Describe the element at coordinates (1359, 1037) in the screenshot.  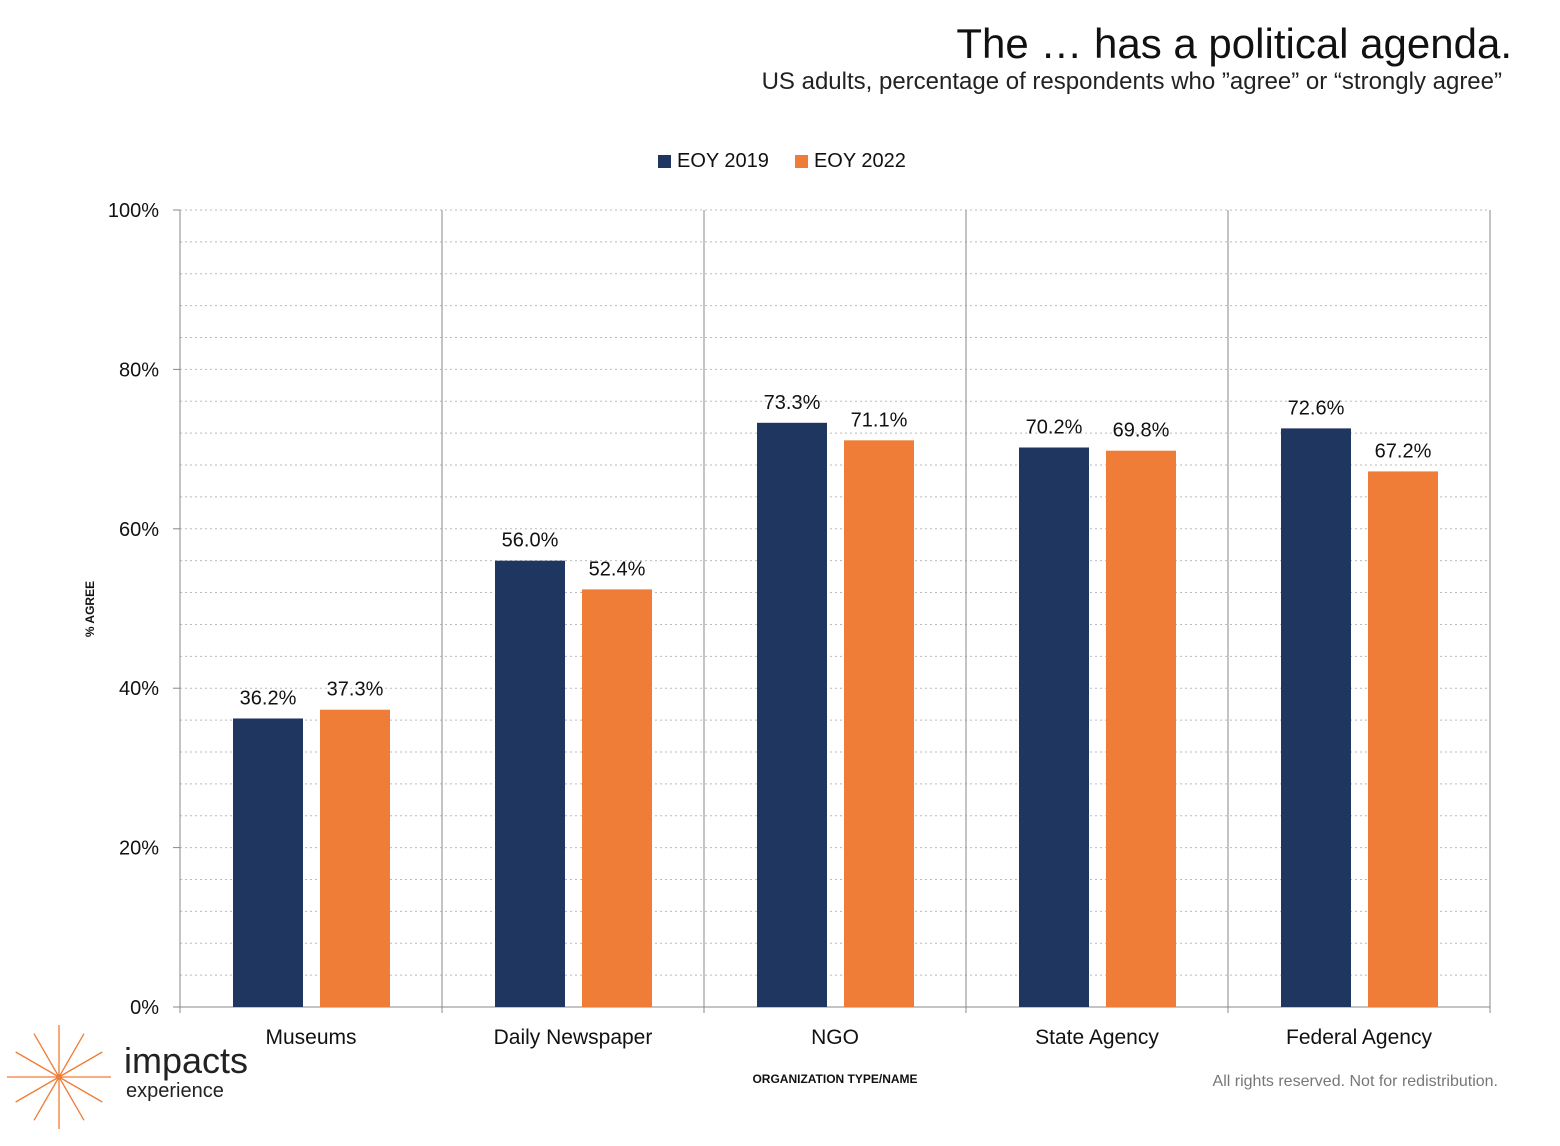
I see `x-tick-label: Federal Agency` at that location.